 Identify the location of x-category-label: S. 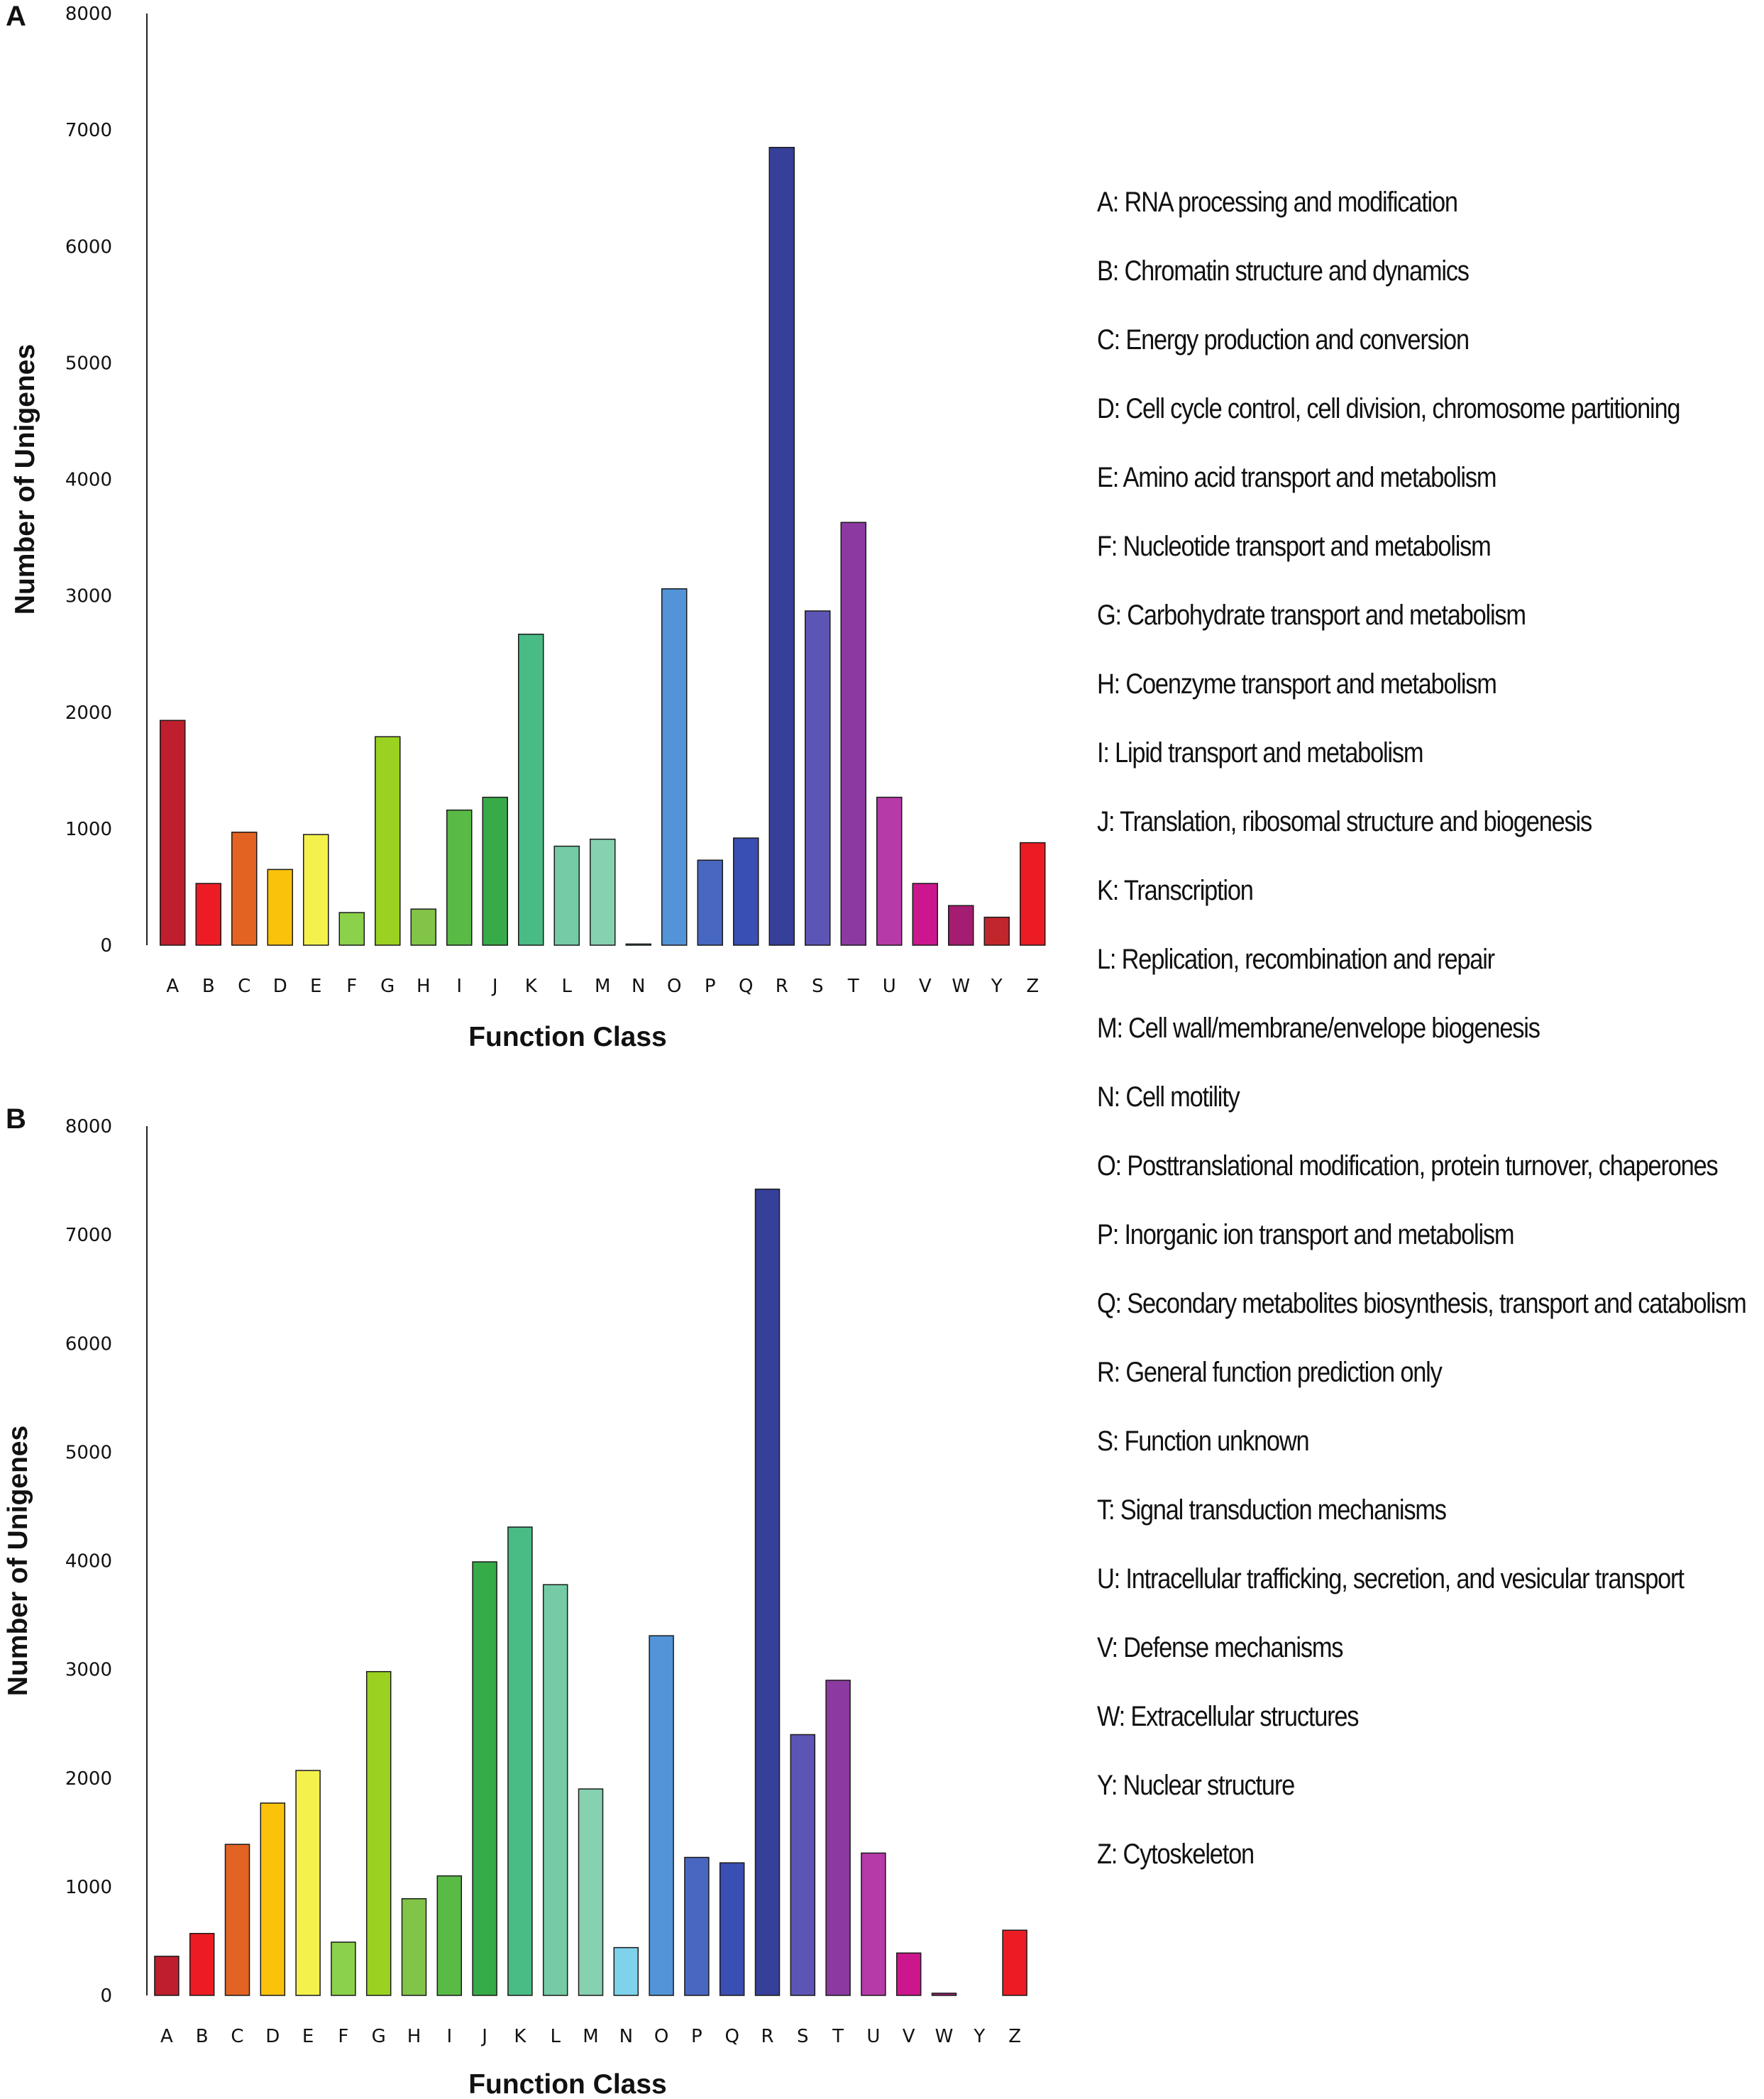
(818, 987).